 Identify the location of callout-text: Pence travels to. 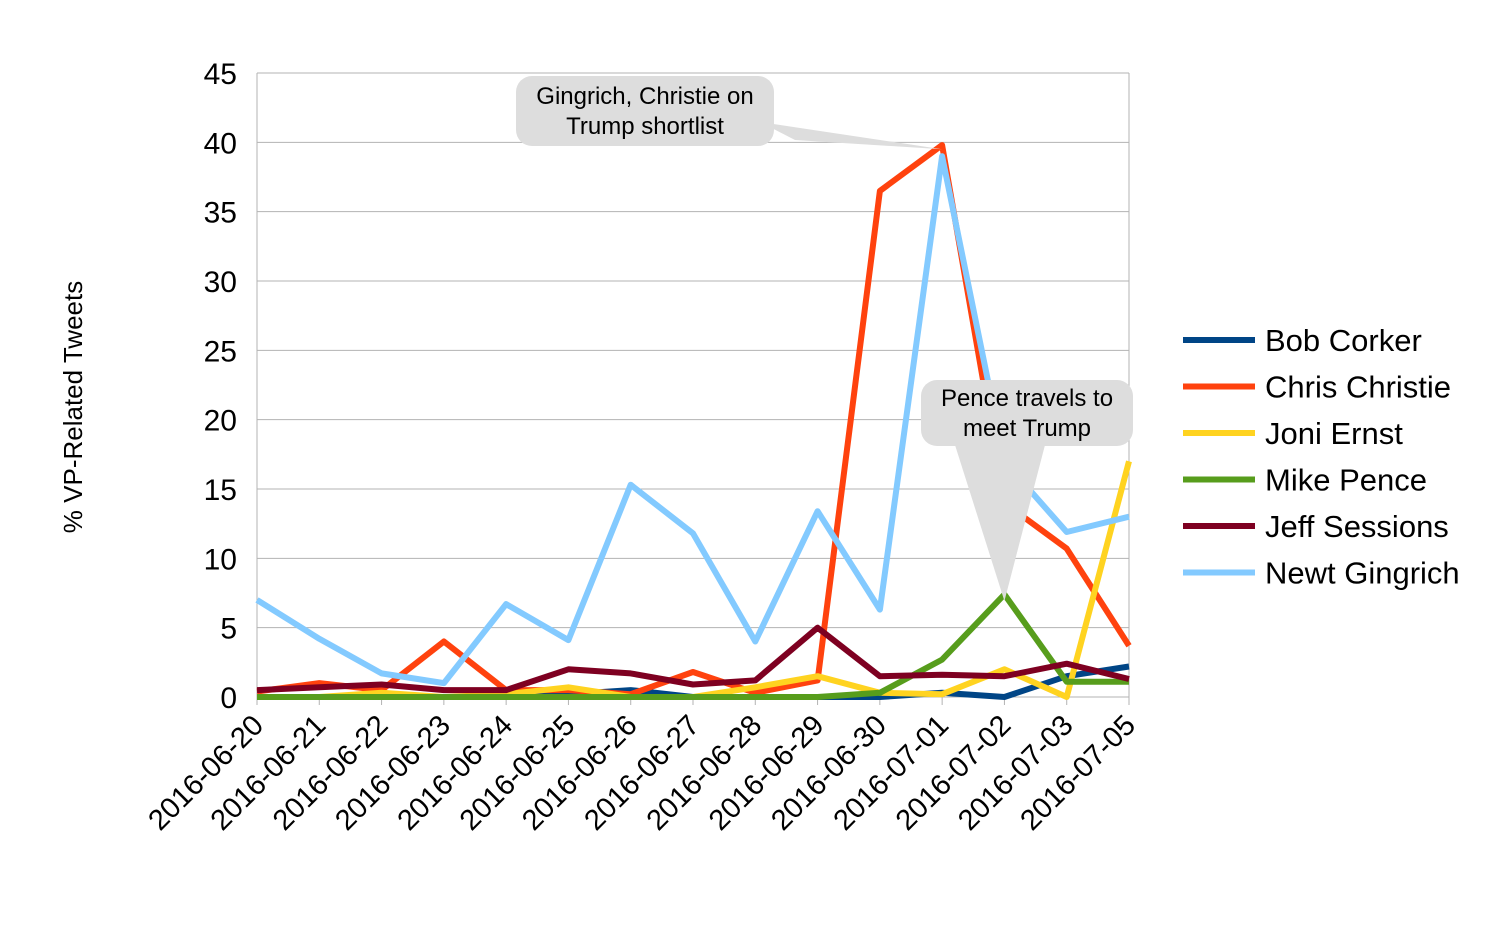
(1027, 398).